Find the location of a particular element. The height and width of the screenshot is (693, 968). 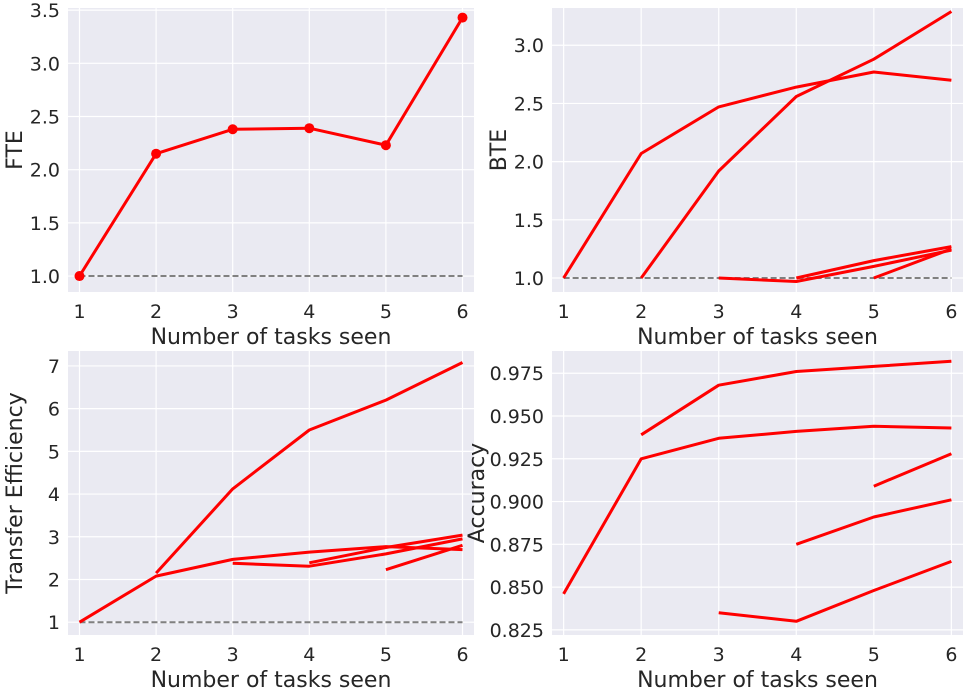

fte-y-axis-label: FTE is located at coordinates (15, 150).